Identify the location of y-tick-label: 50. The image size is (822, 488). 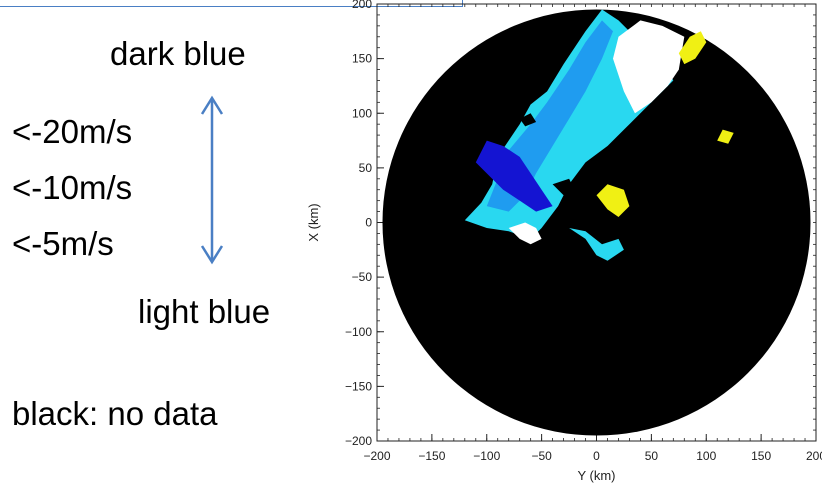
(366, 168).